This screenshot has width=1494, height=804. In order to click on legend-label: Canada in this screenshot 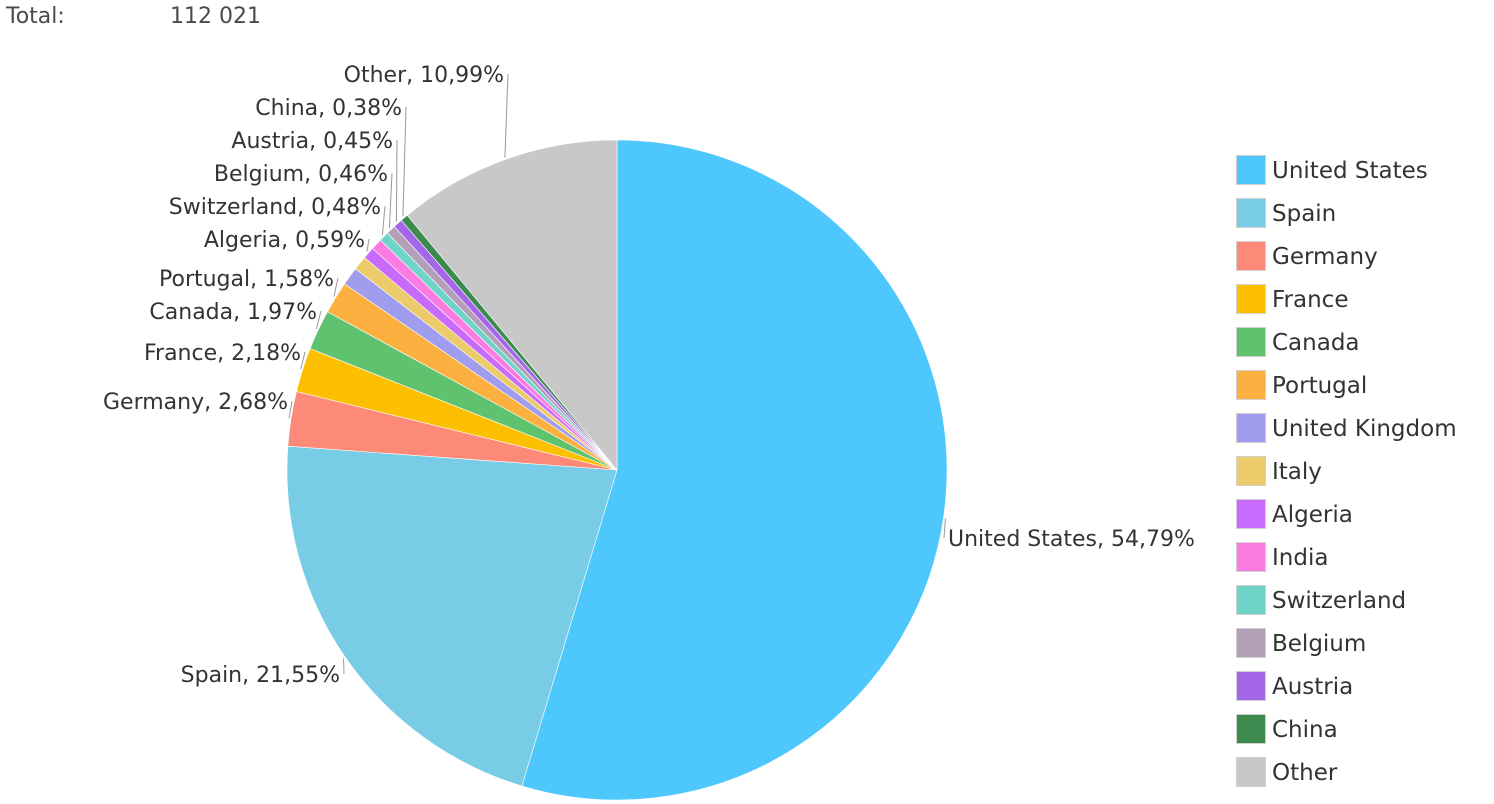, I will do `click(1316, 343)`.